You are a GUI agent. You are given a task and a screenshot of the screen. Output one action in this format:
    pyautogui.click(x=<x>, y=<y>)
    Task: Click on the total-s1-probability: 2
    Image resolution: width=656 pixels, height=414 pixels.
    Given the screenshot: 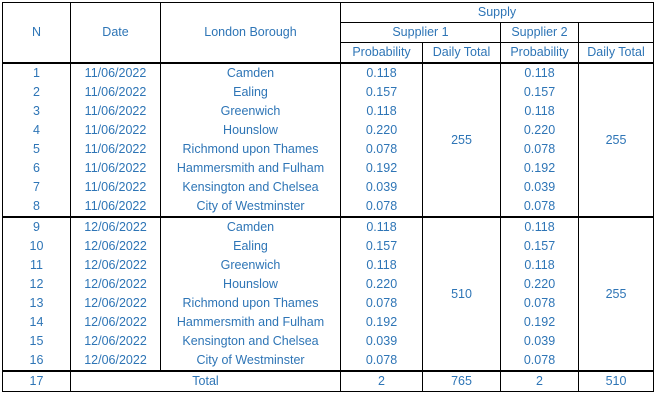 What is the action you would take?
    pyautogui.click(x=381, y=381)
    